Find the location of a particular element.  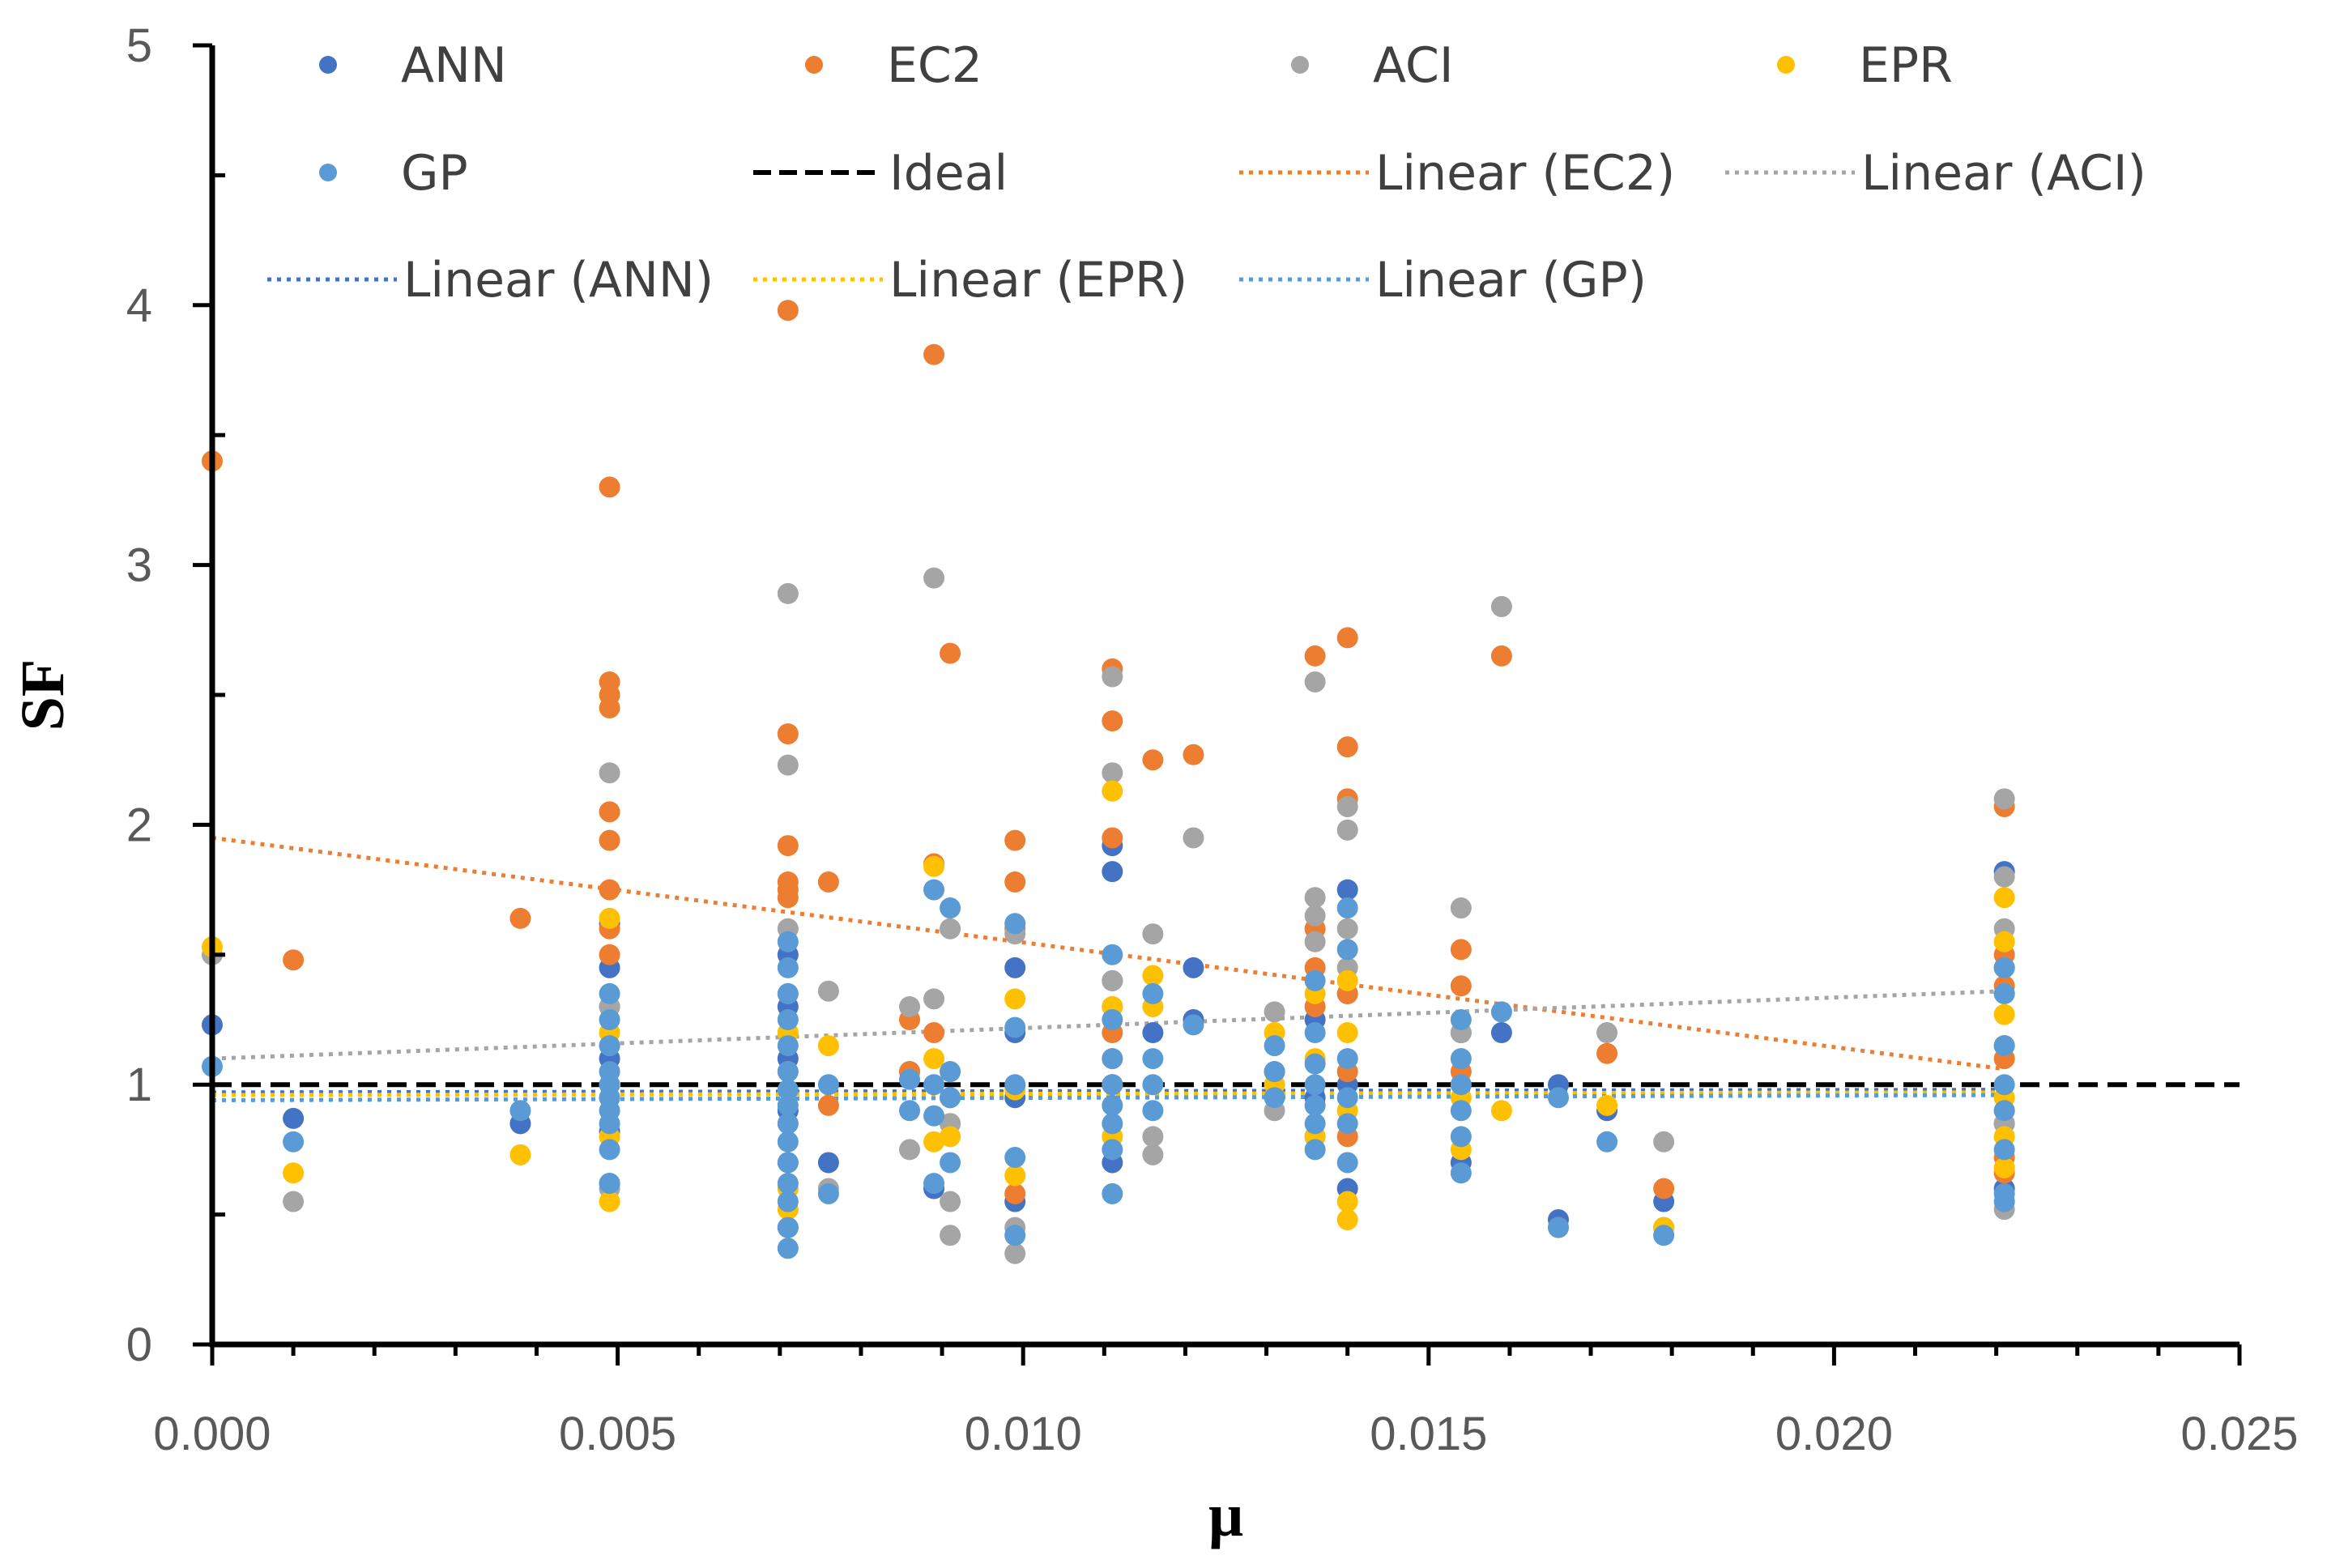

legend-entry-linear-ann: Linear (ANN) is located at coordinates (491, 280).